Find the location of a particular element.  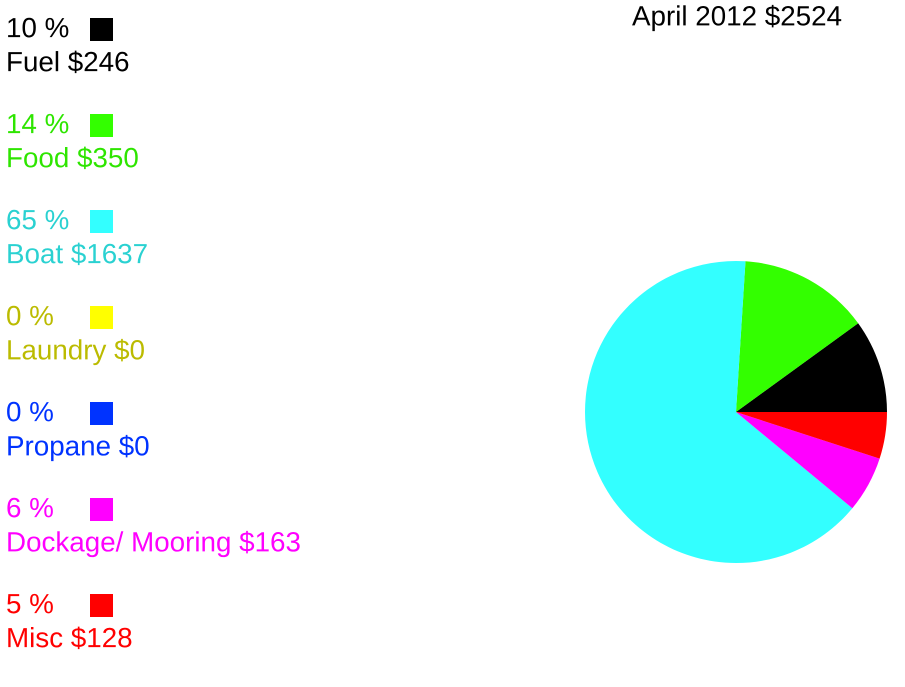

legend-label: Laundry $0 is located at coordinates (76, 352).